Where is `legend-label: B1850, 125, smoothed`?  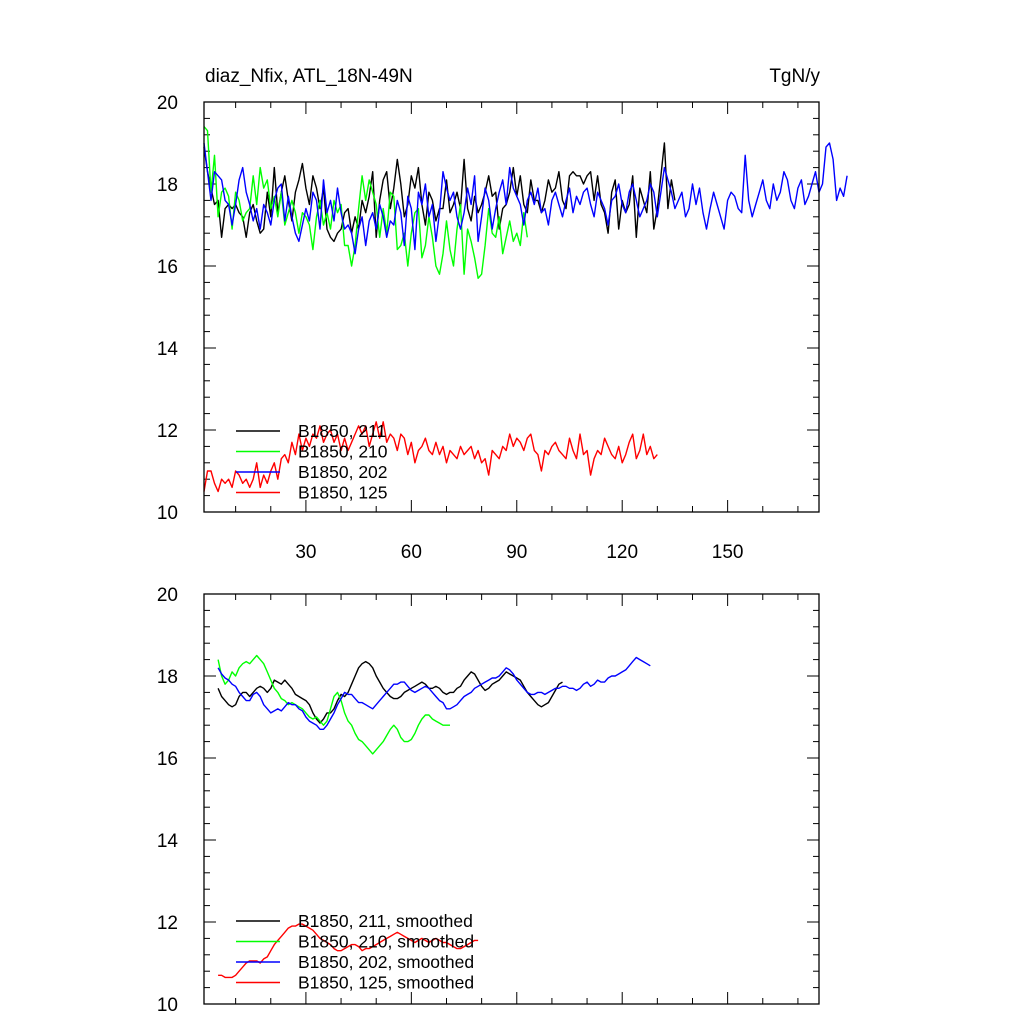 legend-label: B1850, 125, smoothed is located at coordinates (386, 983).